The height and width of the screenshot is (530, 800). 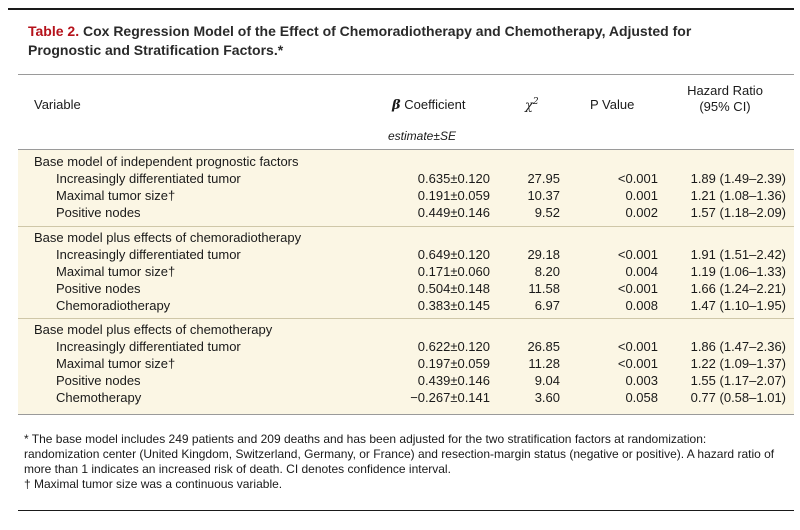 I want to click on hazard-ratio-cell: 1.19 (1.06–1.33), so click(x=738, y=271).